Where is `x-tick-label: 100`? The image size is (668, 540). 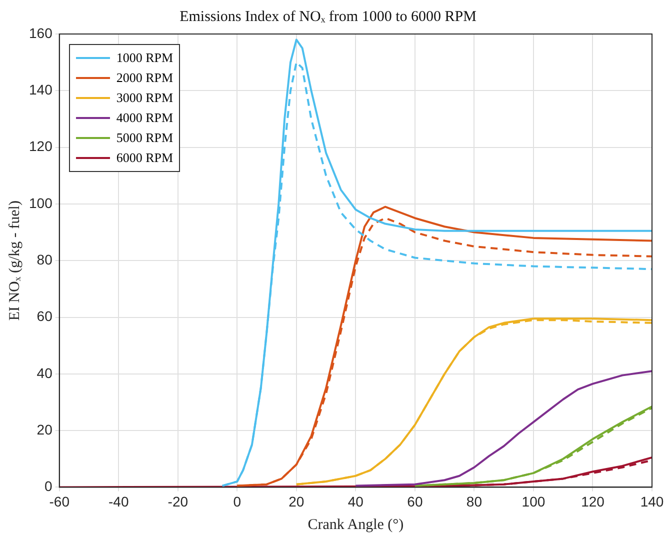
x-tick-label: 100 is located at coordinates (534, 501).